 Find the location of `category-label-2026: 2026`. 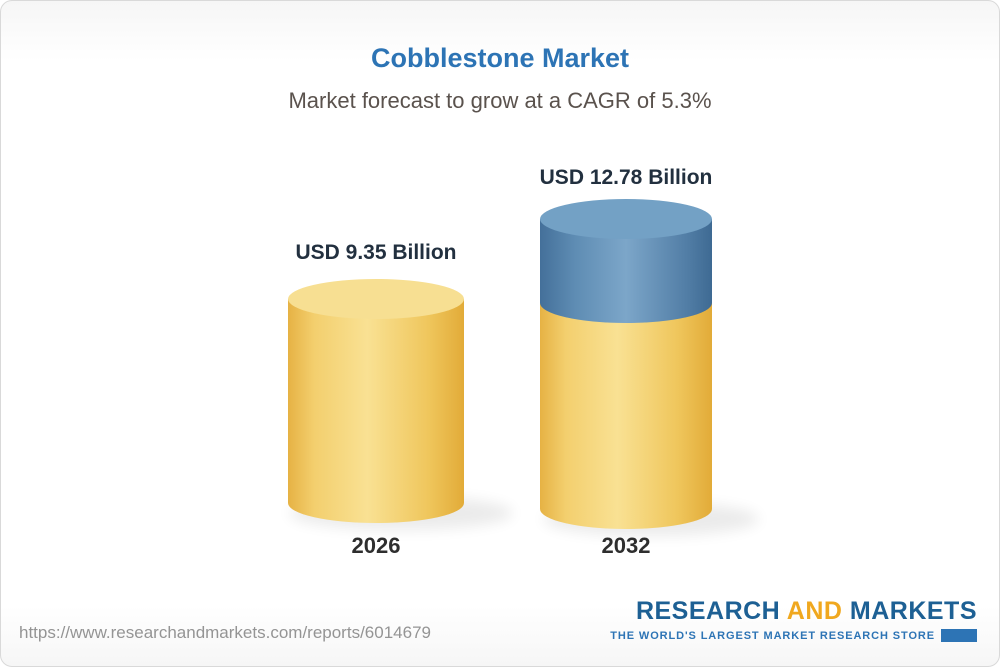

category-label-2026: 2026 is located at coordinates (376, 545).